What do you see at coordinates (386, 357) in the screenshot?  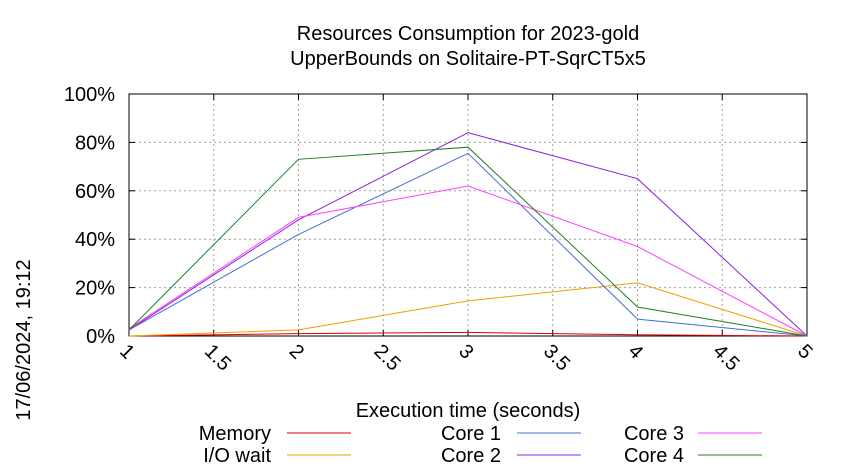 I see `x-tick-label: 2.5` at bounding box center [386, 357].